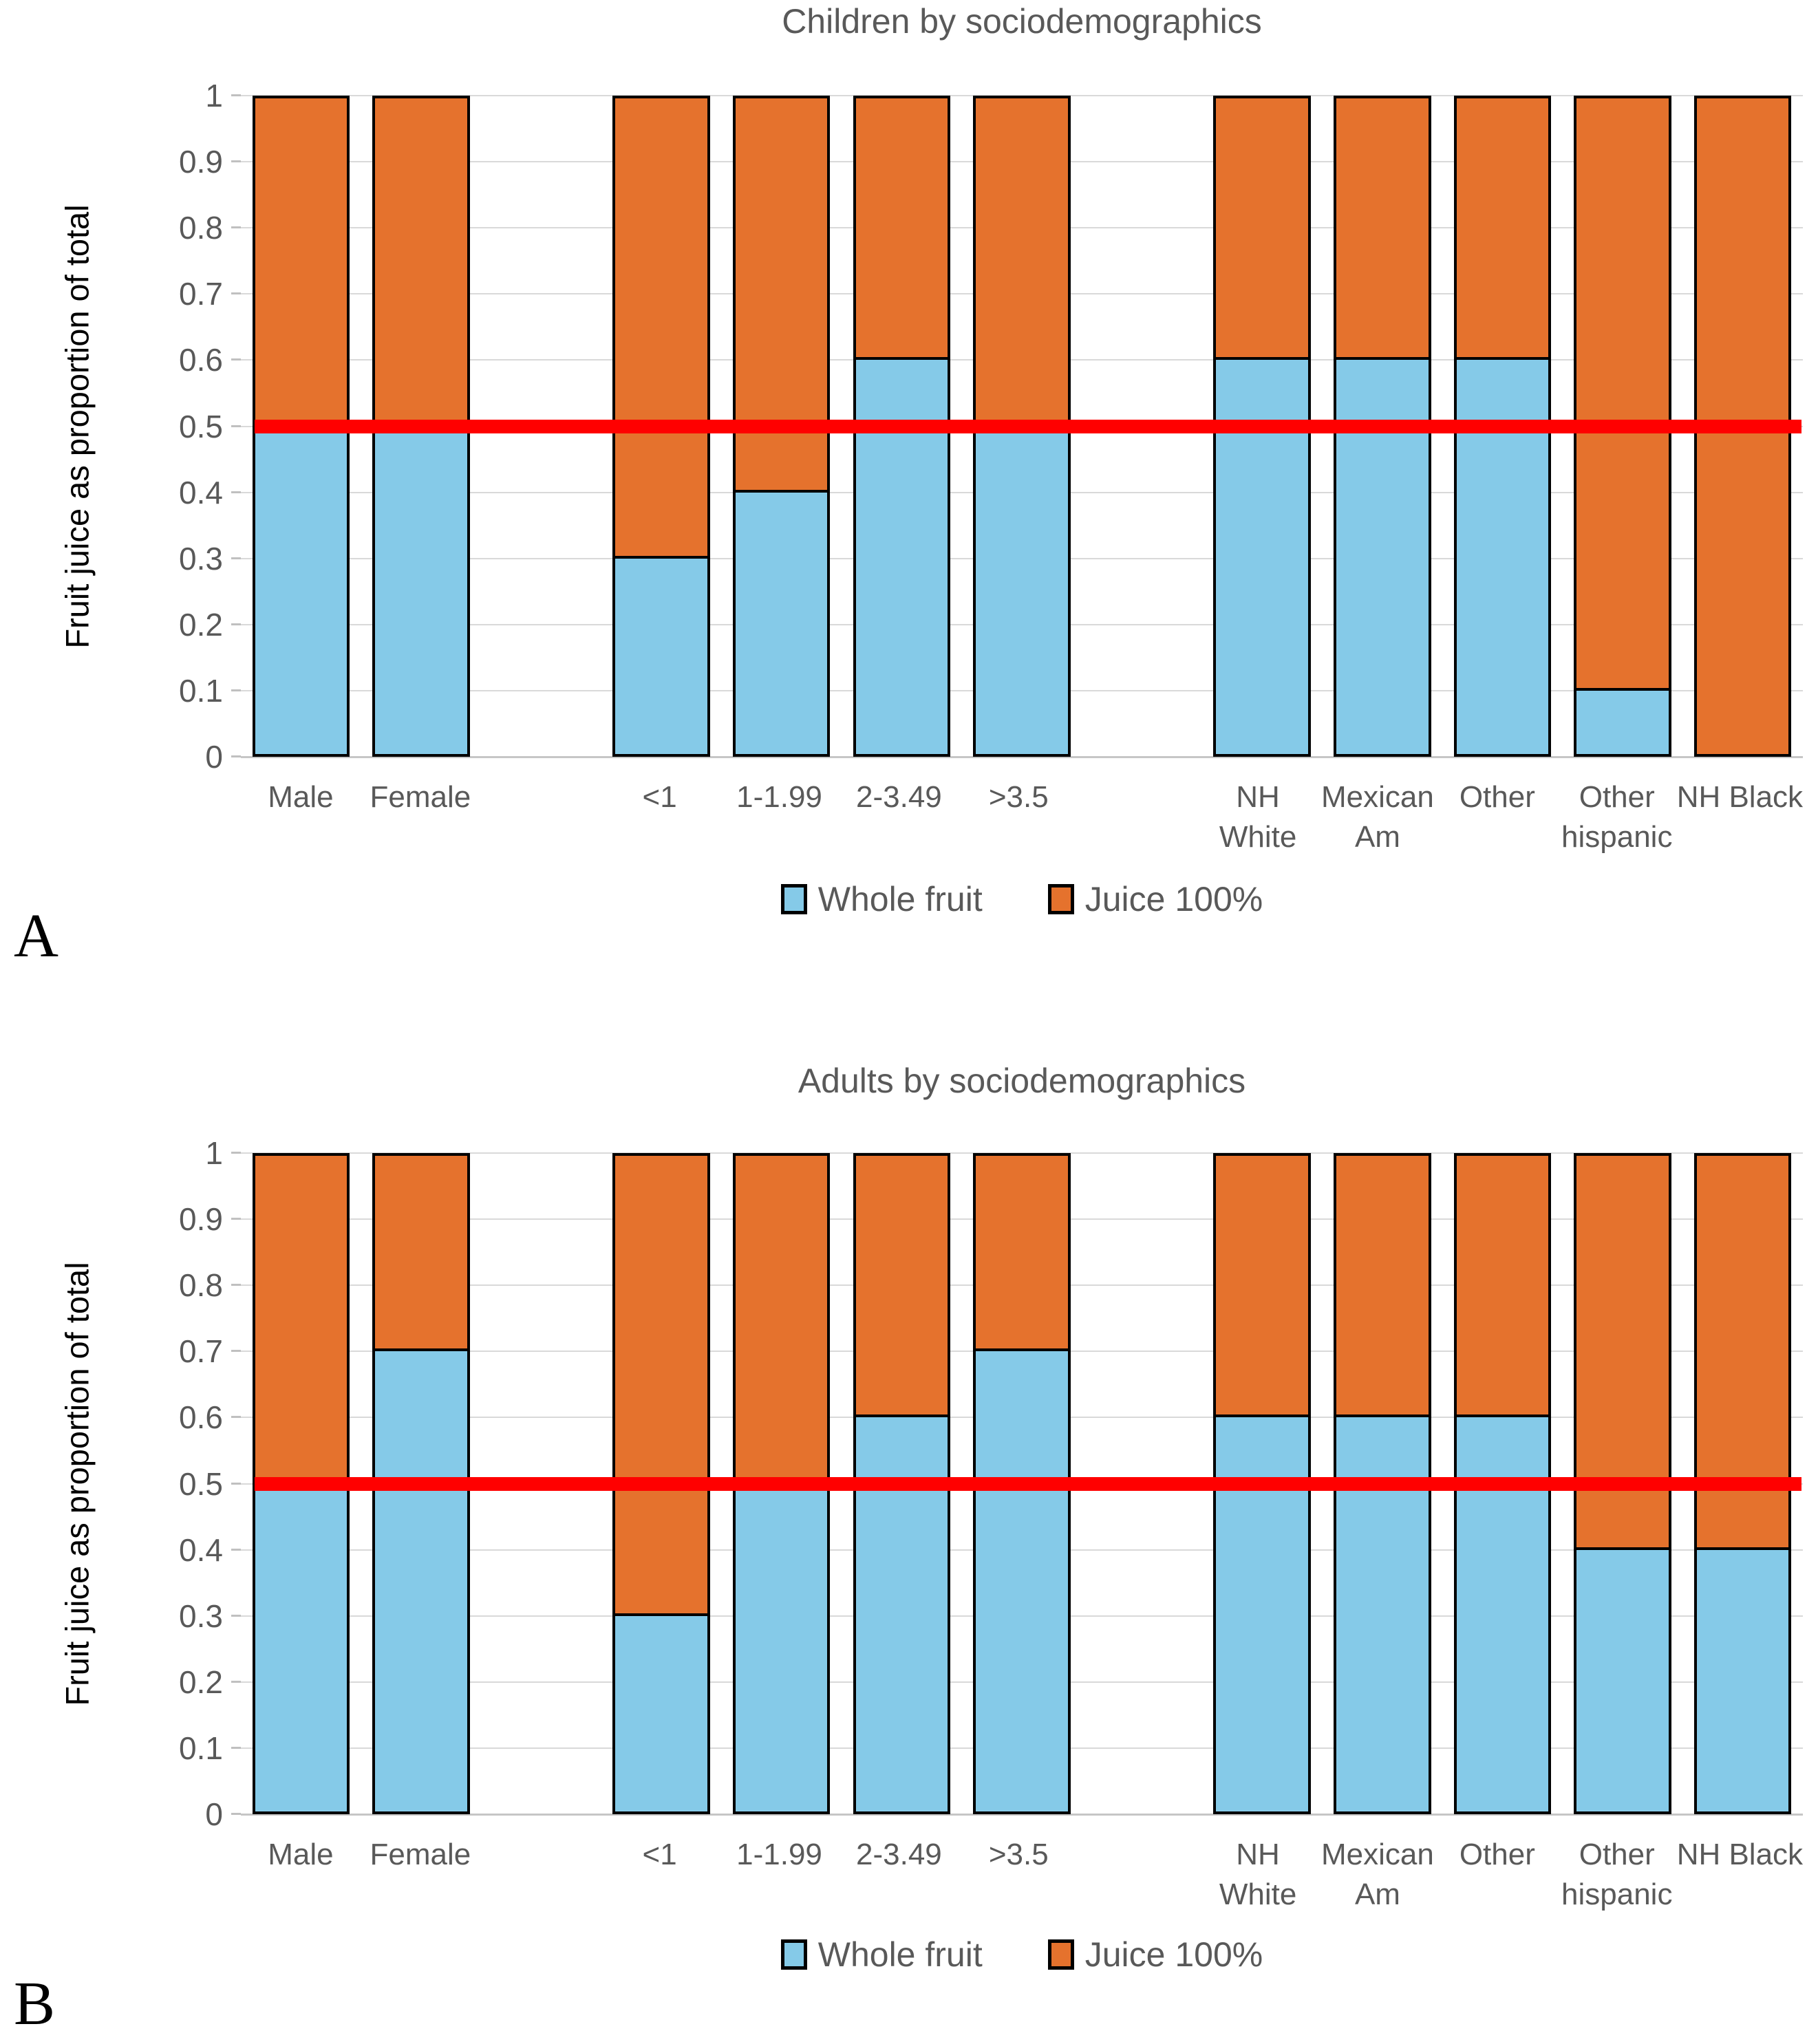 The width and height of the screenshot is (1807, 2044). What do you see at coordinates (900, 899) in the screenshot?
I see `legend-label-whole-fruit: Whole fruit` at bounding box center [900, 899].